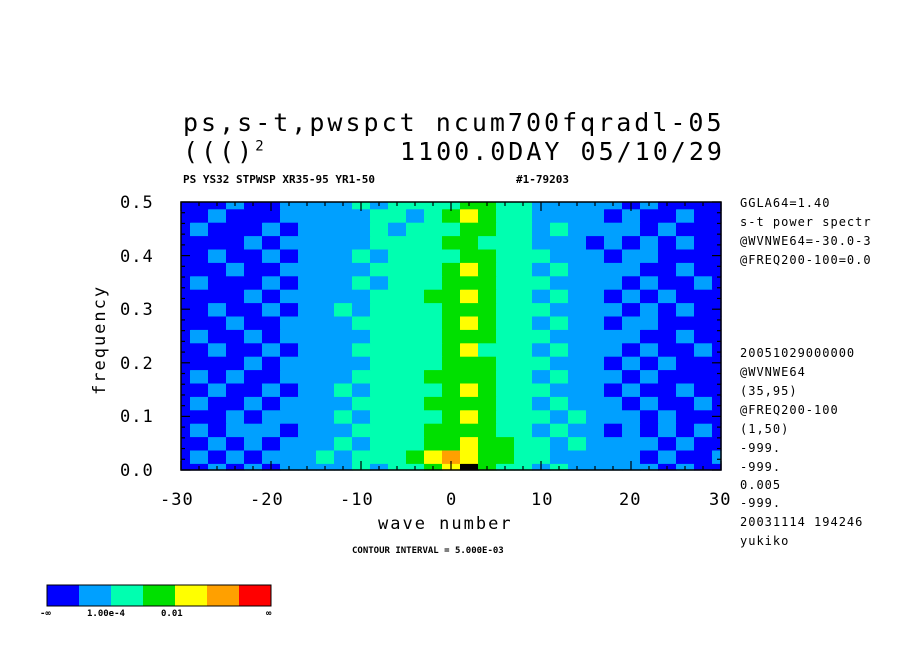  What do you see at coordinates (357, 500) in the screenshot?
I see `x-tick-label: -10` at bounding box center [357, 500].